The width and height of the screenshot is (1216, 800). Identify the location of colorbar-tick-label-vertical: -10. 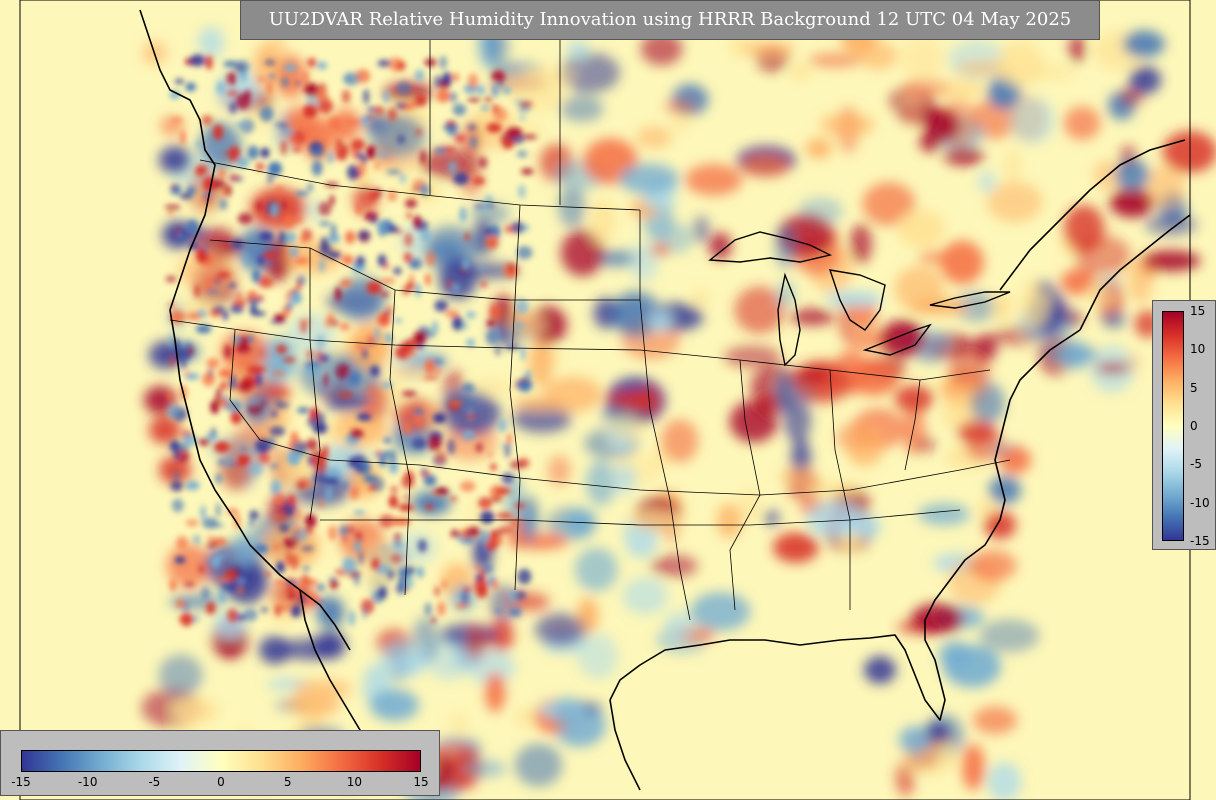
(1200, 502).